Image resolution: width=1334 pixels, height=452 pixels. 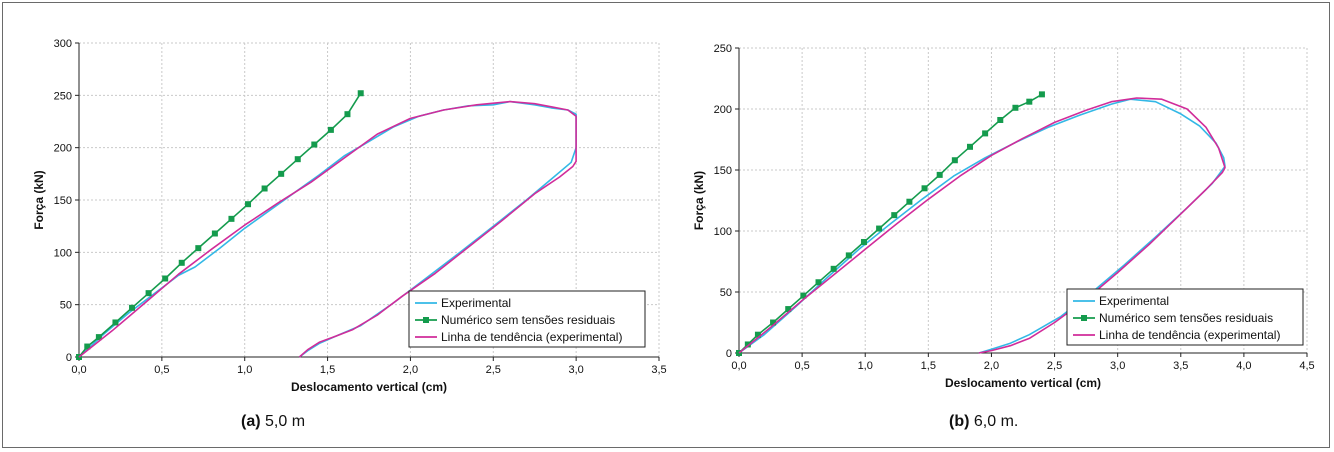 What do you see at coordinates (63, 201) in the screenshot?
I see `chart-a-y-tick-label: 150` at bounding box center [63, 201].